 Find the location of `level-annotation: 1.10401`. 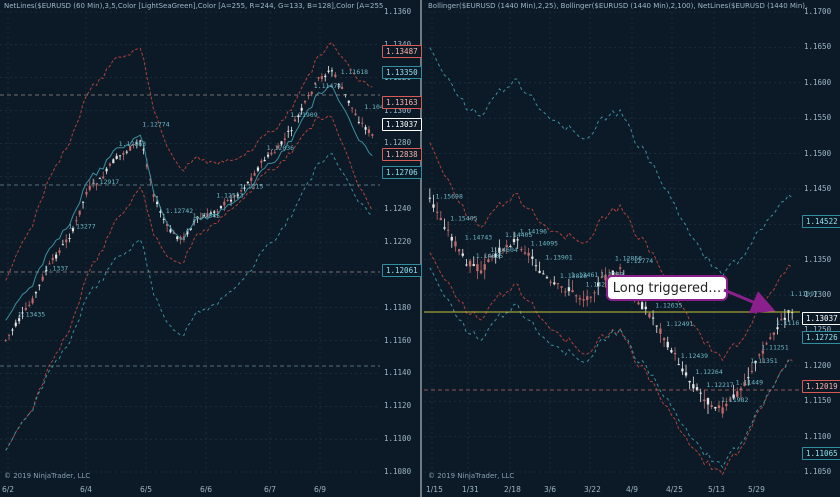

level-annotation: 1.10401 is located at coordinates (377, 107).